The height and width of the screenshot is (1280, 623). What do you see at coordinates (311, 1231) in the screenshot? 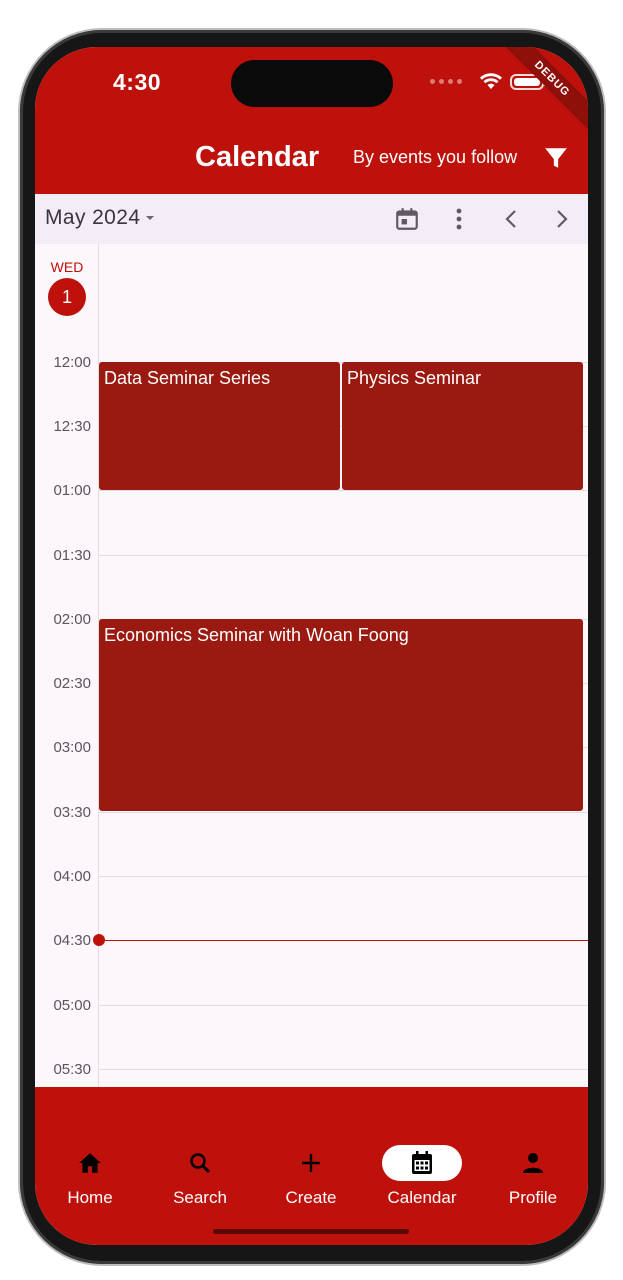
I see `home-indicator` at bounding box center [311, 1231].